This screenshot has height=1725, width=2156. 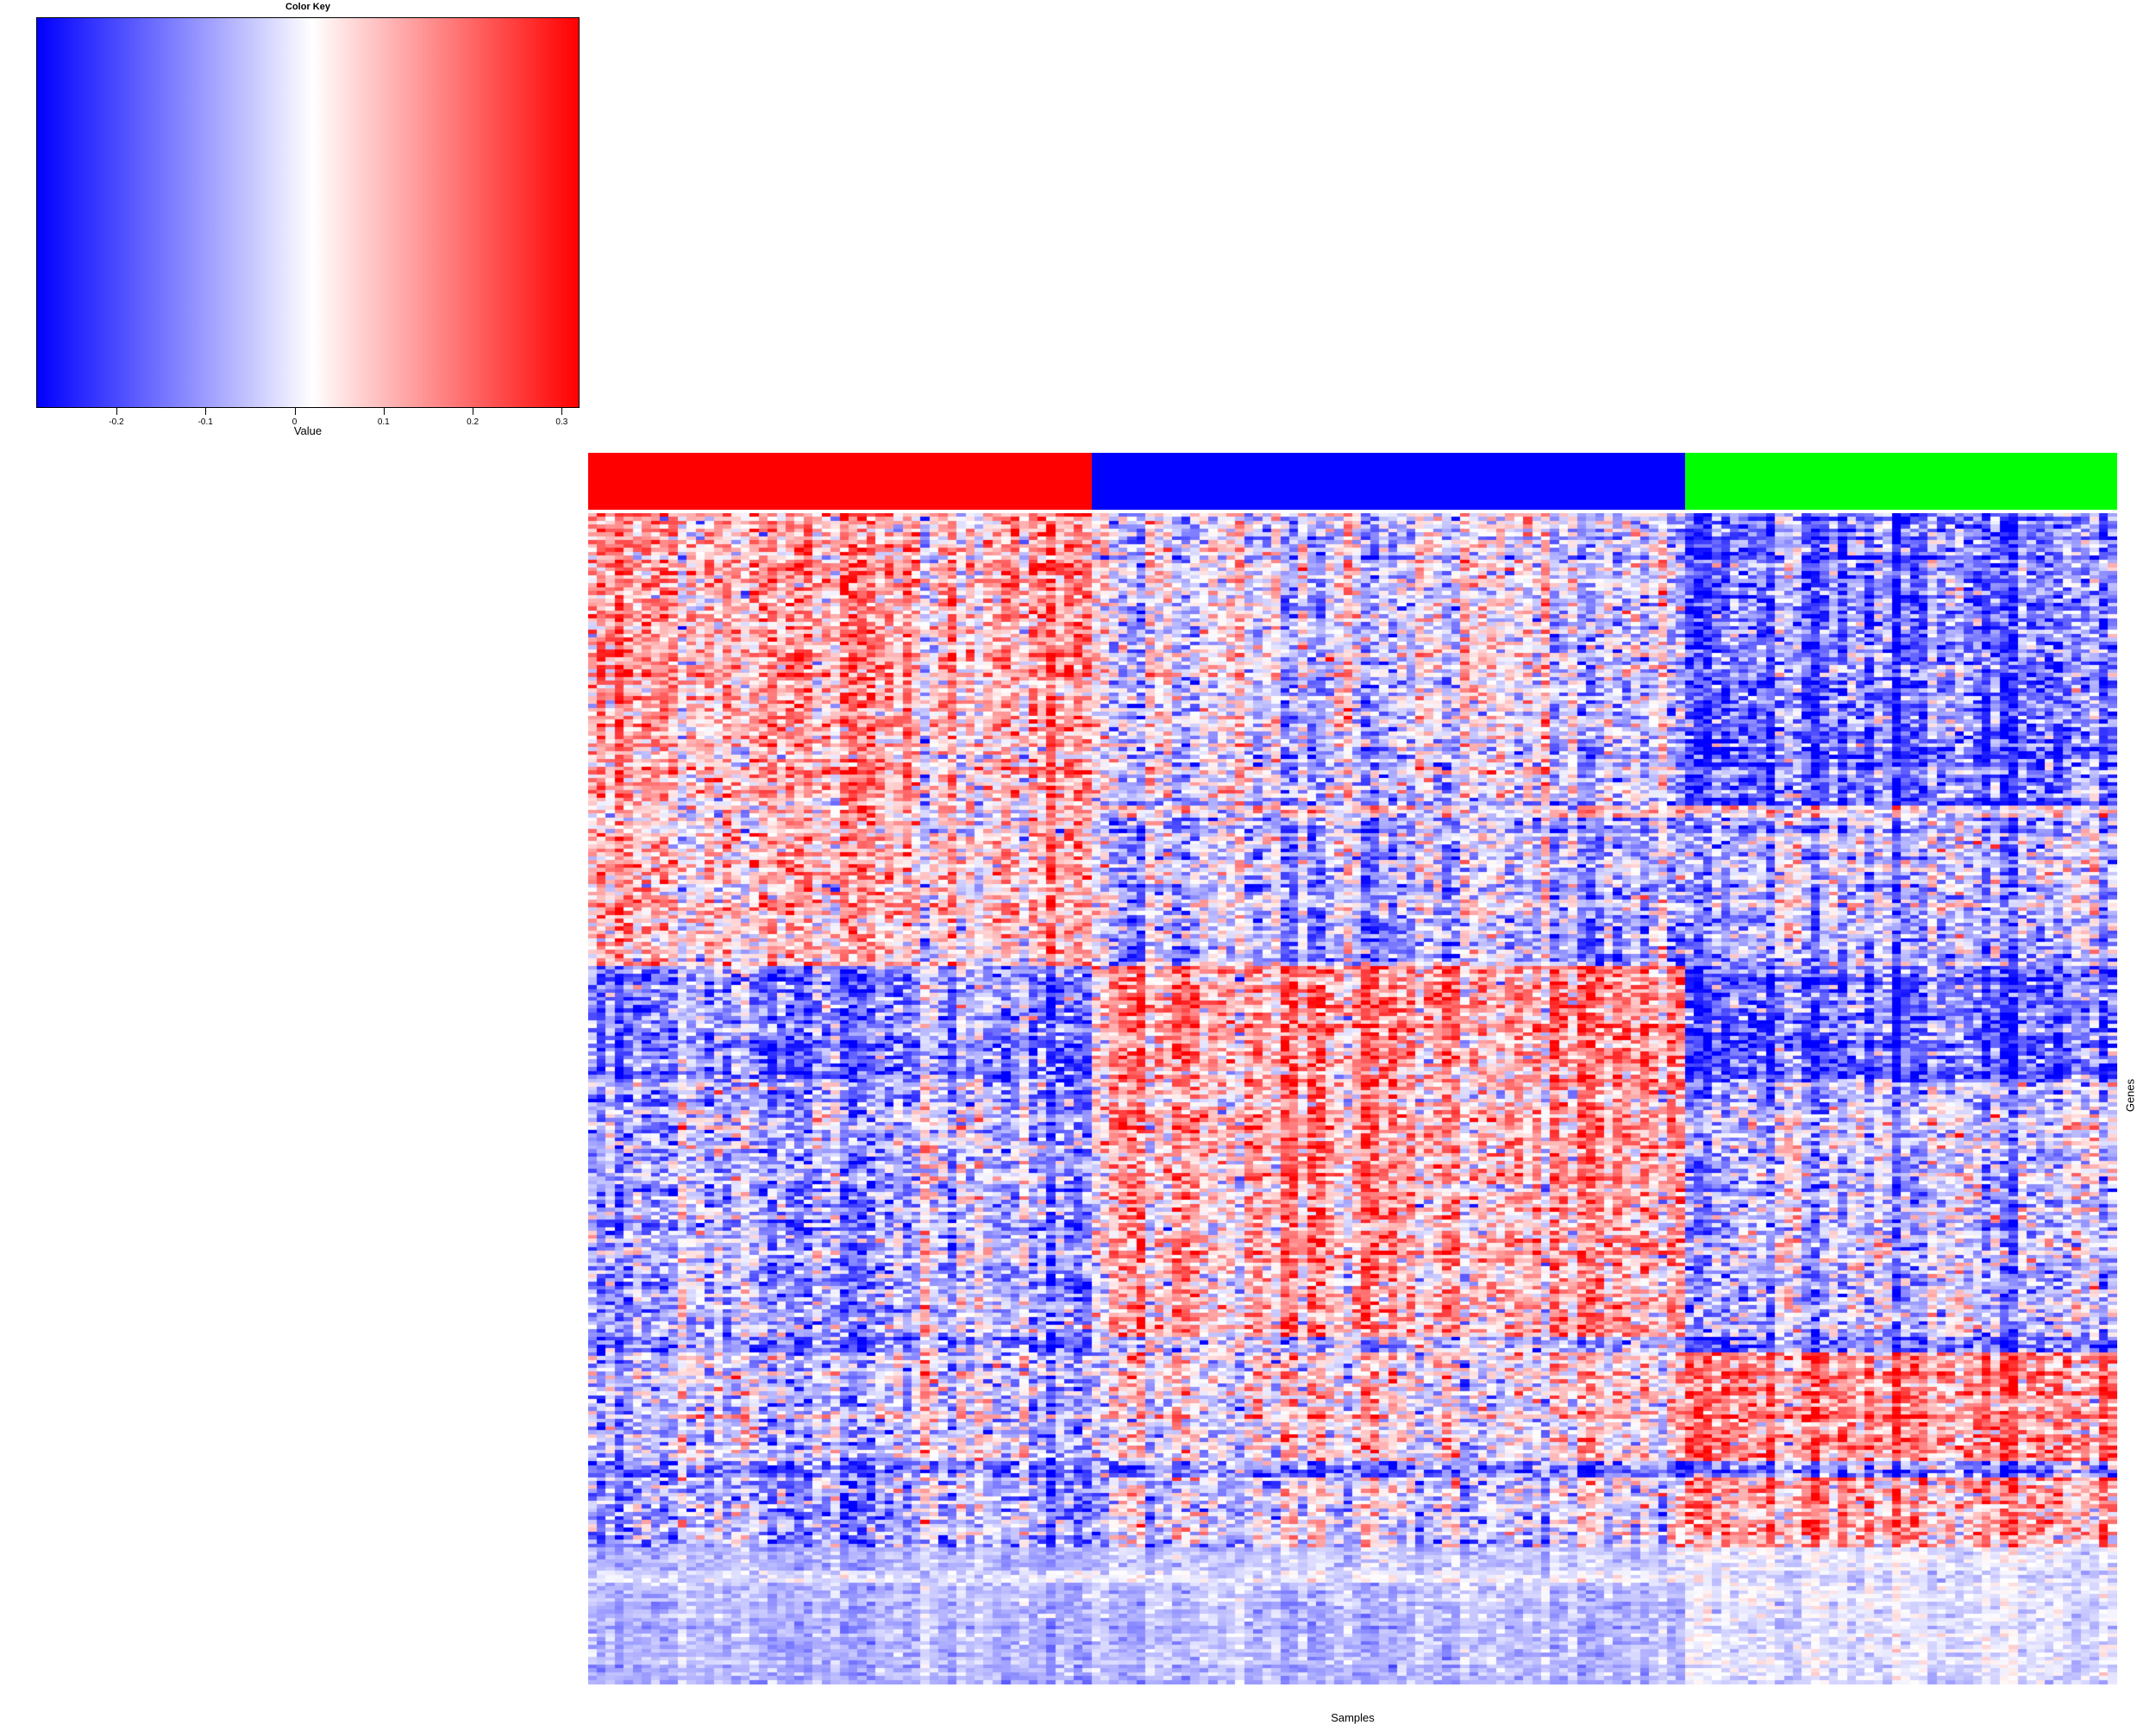 I want to click on color-key-axis: -0.2 -0.1 0 0.1 0.2 0.3, so click(x=308, y=421).